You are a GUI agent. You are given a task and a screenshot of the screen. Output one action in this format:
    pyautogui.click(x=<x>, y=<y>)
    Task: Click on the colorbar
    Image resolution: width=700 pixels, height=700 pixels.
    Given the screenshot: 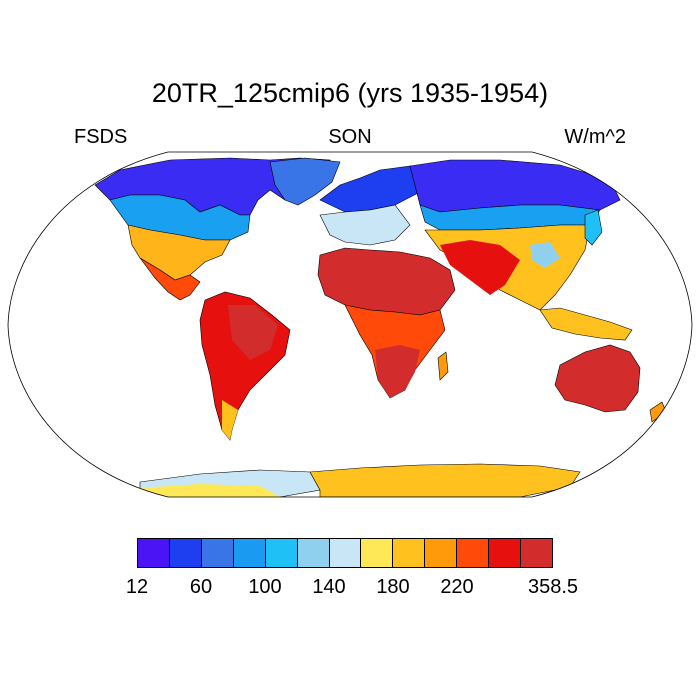 What is the action you would take?
    pyautogui.click(x=345, y=553)
    